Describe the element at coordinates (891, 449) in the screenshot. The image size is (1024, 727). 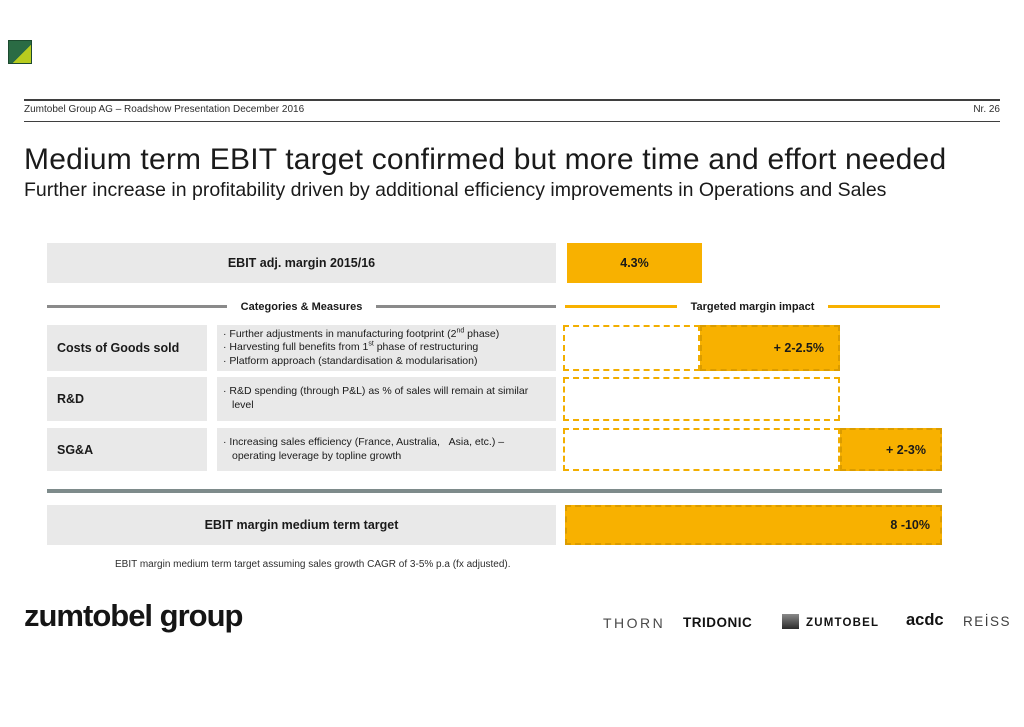
I see `impact-value: + 2-3%` at that location.